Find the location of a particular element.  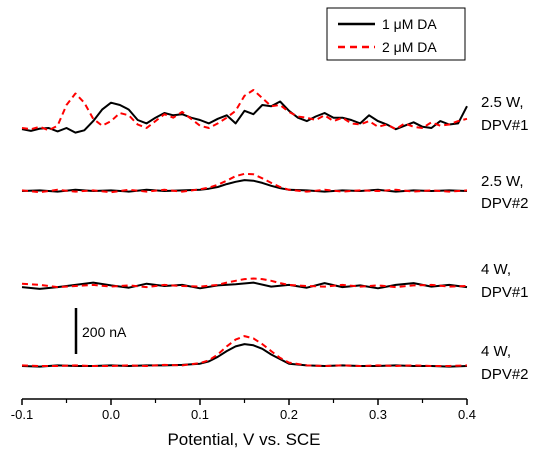

scale-bar-label: 200 nA is located at coordinates (104, 332).